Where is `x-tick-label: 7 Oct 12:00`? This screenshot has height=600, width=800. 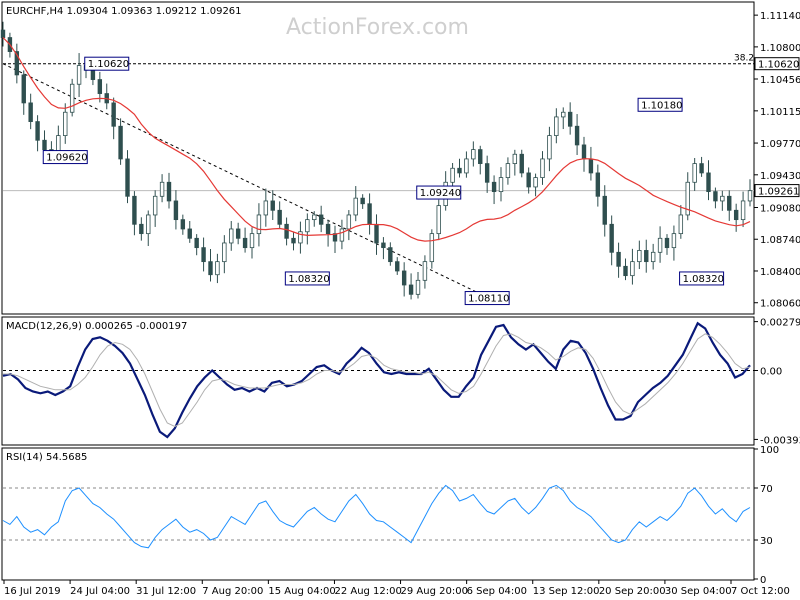
x-tick-label: 7 Oct 12:00 is located at coordinates (760, 591).